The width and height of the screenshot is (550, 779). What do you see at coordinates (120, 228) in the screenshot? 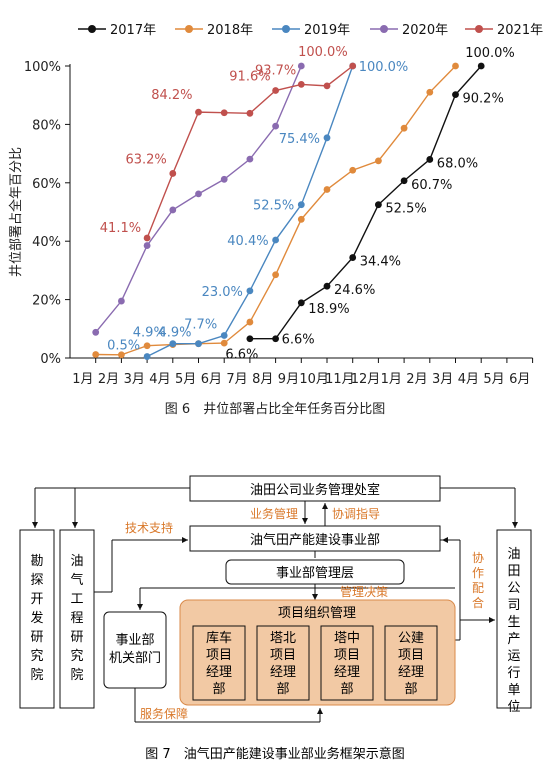
I see `data-label: 41.1%` at bounding box center [120, 228].